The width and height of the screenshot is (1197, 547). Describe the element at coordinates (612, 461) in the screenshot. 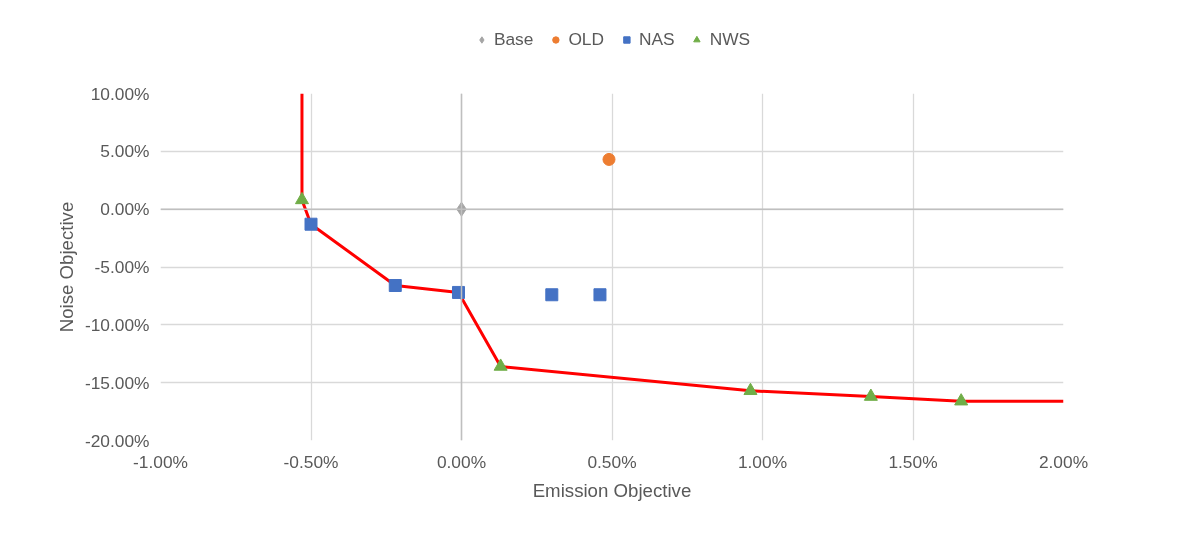

I see `x-tick-label: 0.50%` at that location.